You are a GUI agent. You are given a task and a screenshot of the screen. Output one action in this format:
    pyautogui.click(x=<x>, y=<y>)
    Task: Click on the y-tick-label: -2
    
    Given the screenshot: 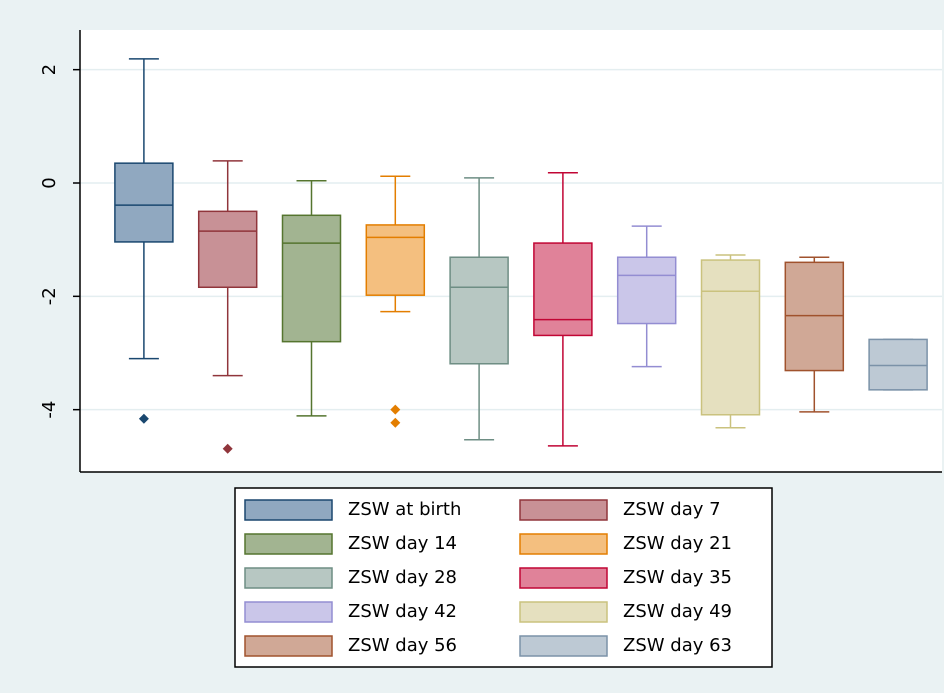 What is the action you would take?
    pyautogui.click(x=49, y=296)
    